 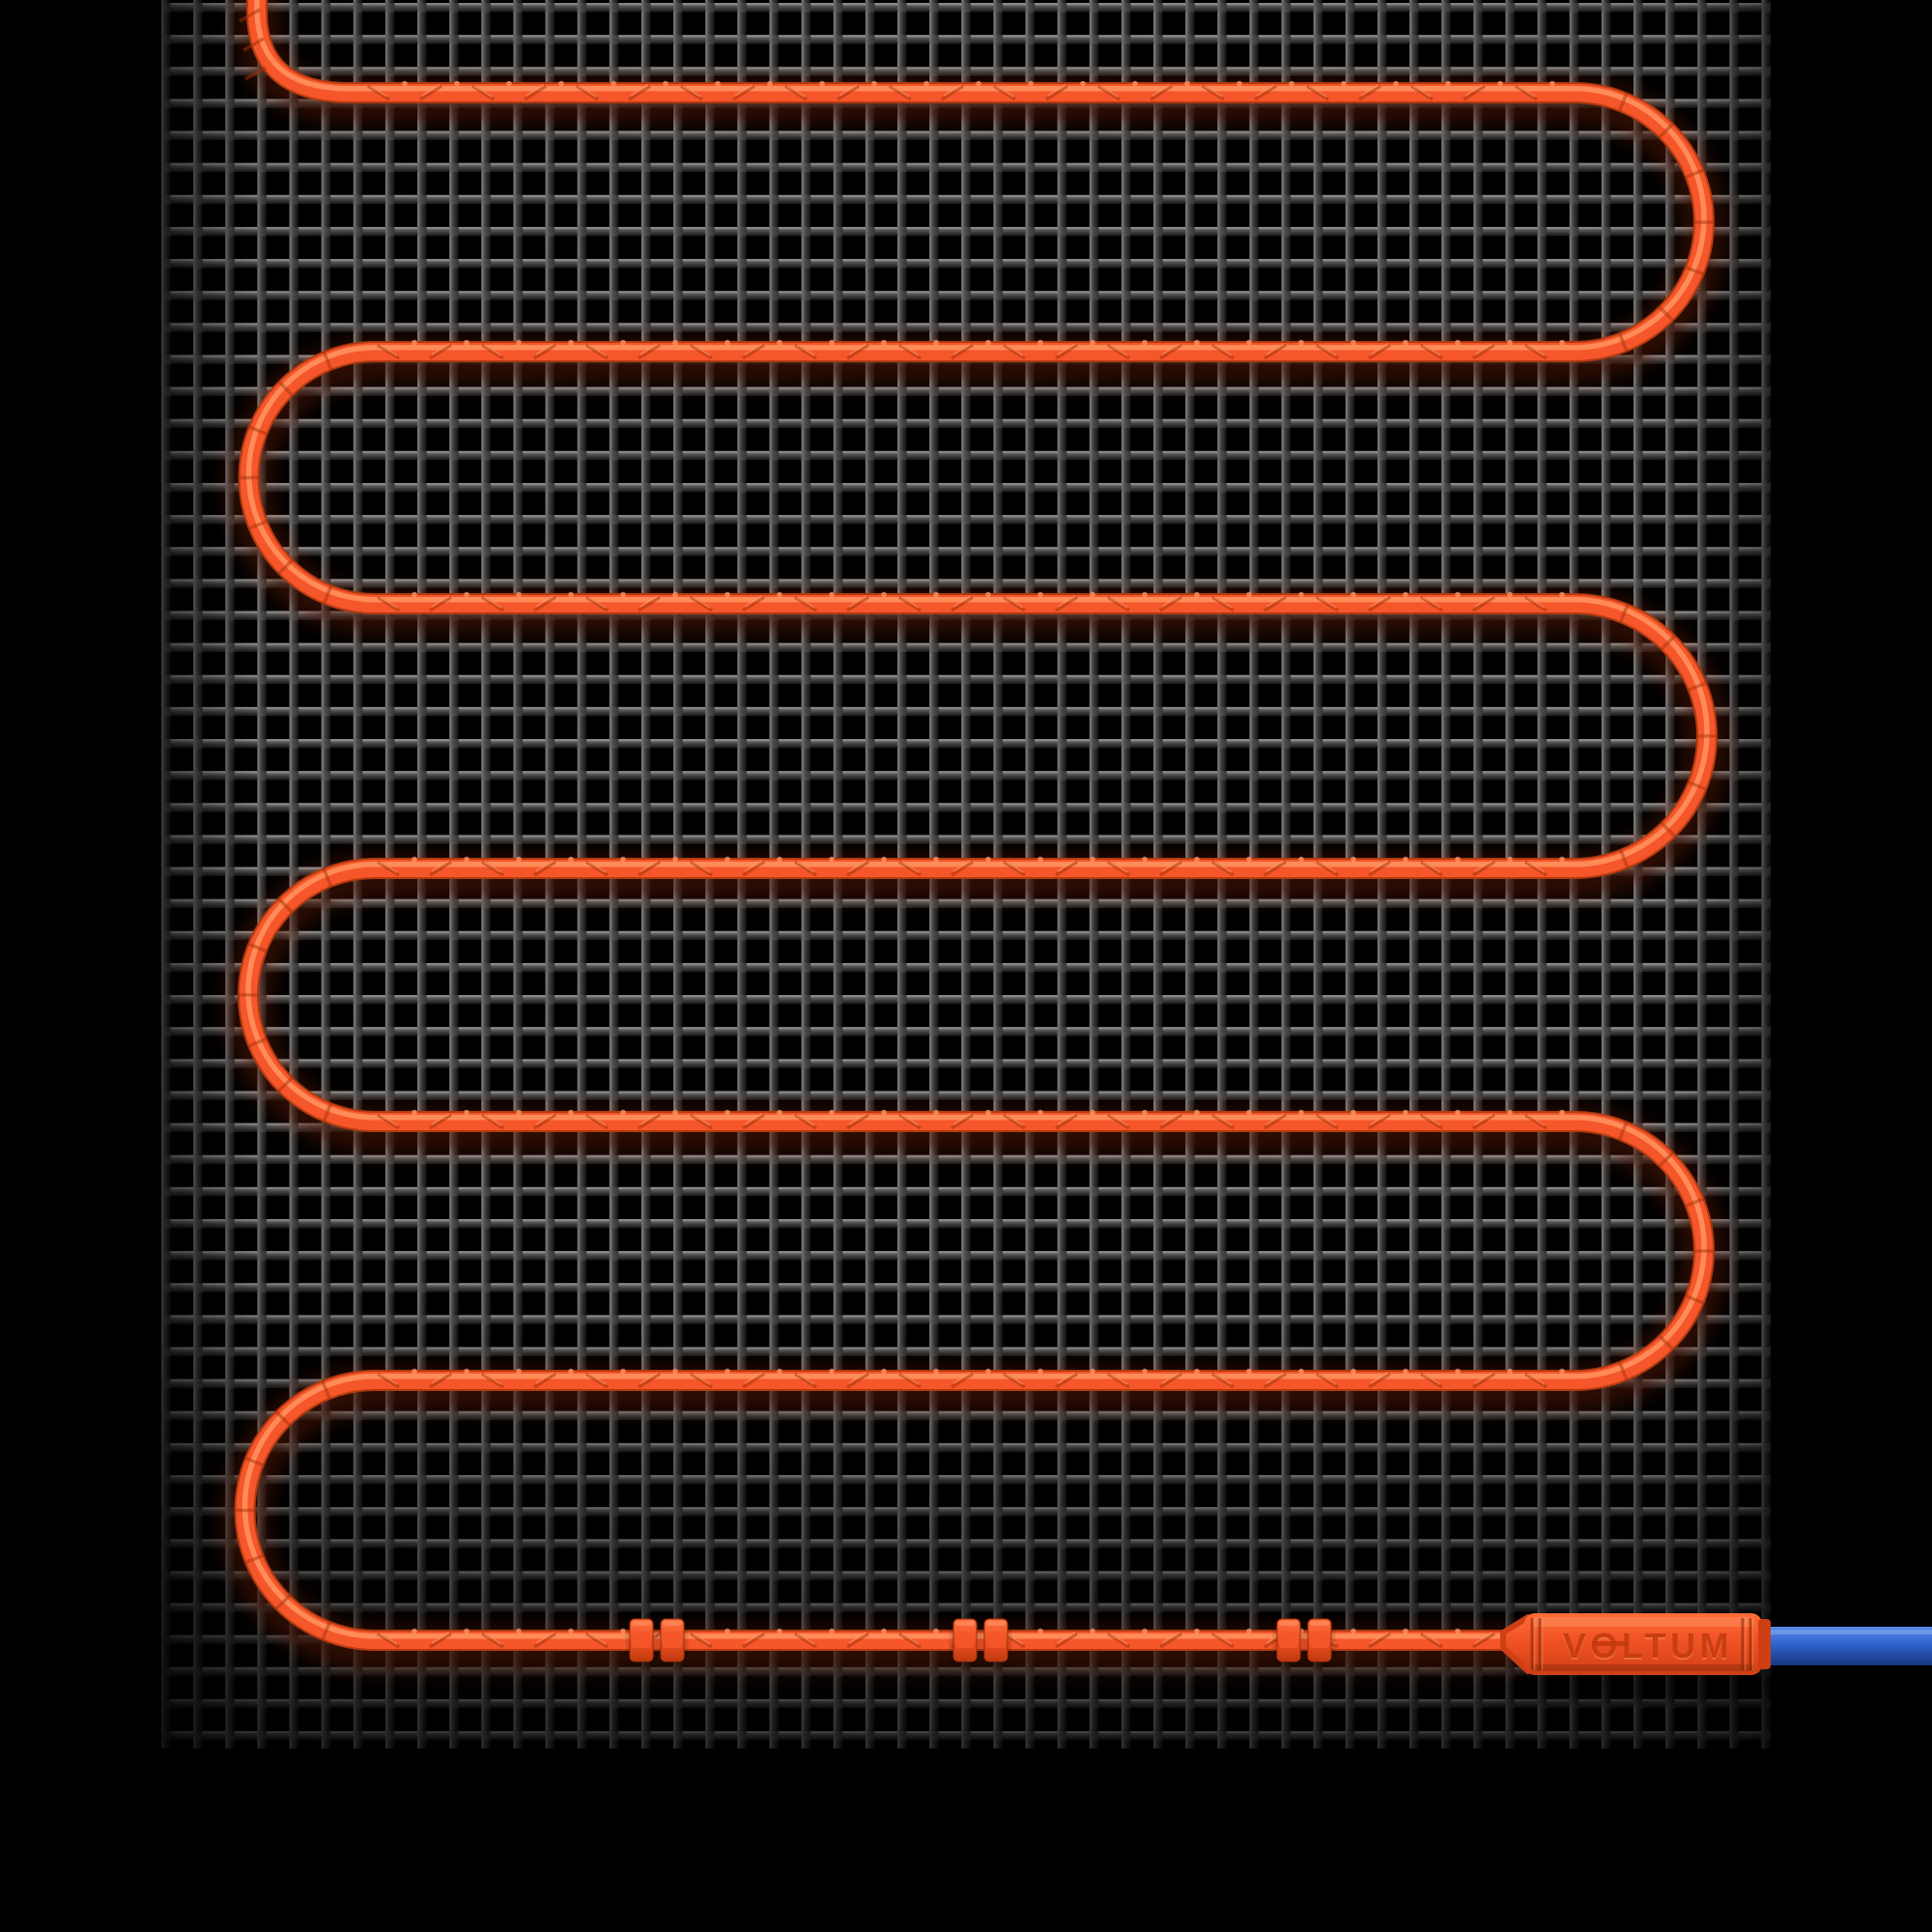 I want to click on clip-cable-channel, so click(x=672, y=1640).